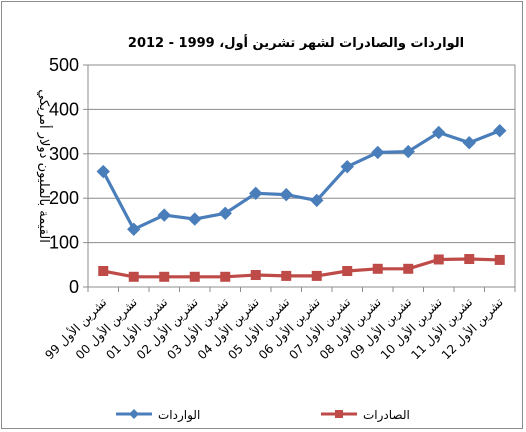  What do you see at coordinates (44, 166) in the screenshot?
I see `y-axis-label: القيمة بالمليون دولار أمريكي` at bounding box center [44, 166].